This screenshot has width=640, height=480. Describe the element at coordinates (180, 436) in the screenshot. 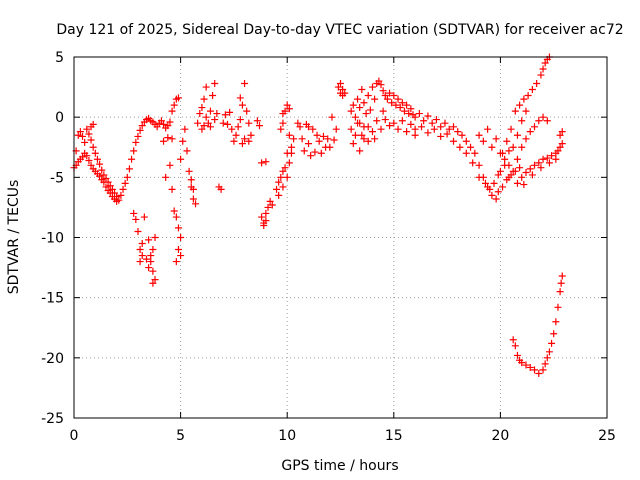

I see `x-tick-label: 5` at that location.